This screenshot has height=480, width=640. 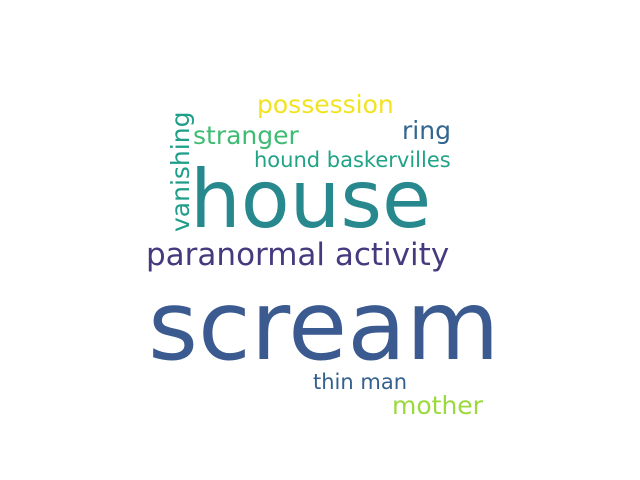 I want to click on word-house: house, so click(x=311, y=199).